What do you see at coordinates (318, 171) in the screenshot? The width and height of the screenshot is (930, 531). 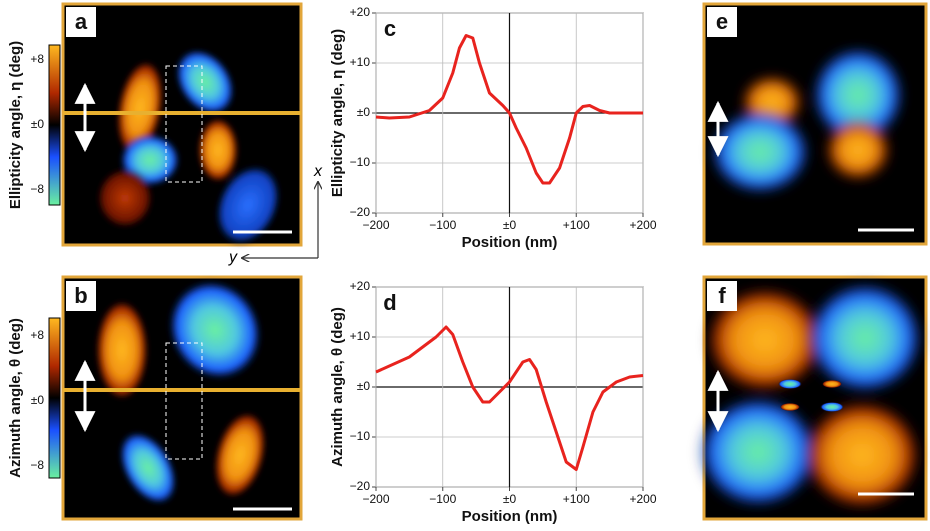 I see `axis-name: x` at bounding box center [318, 171].